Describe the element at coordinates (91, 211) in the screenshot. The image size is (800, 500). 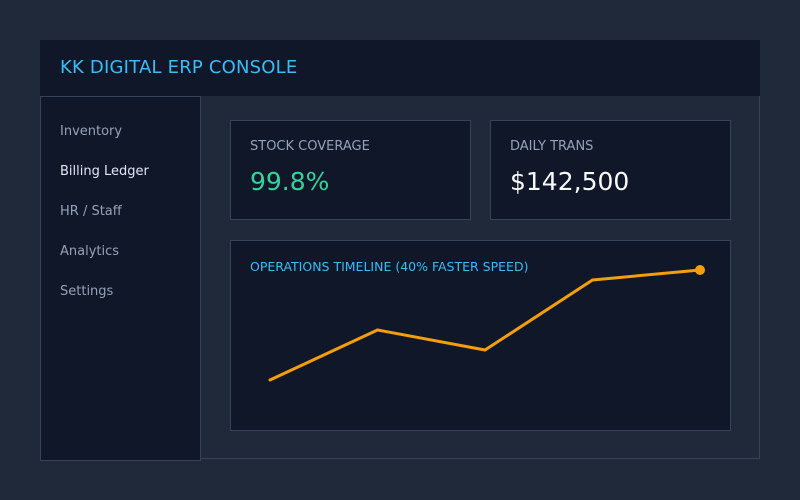
I see `sidebar-item-hr-staff: HR / Staff` at that location.